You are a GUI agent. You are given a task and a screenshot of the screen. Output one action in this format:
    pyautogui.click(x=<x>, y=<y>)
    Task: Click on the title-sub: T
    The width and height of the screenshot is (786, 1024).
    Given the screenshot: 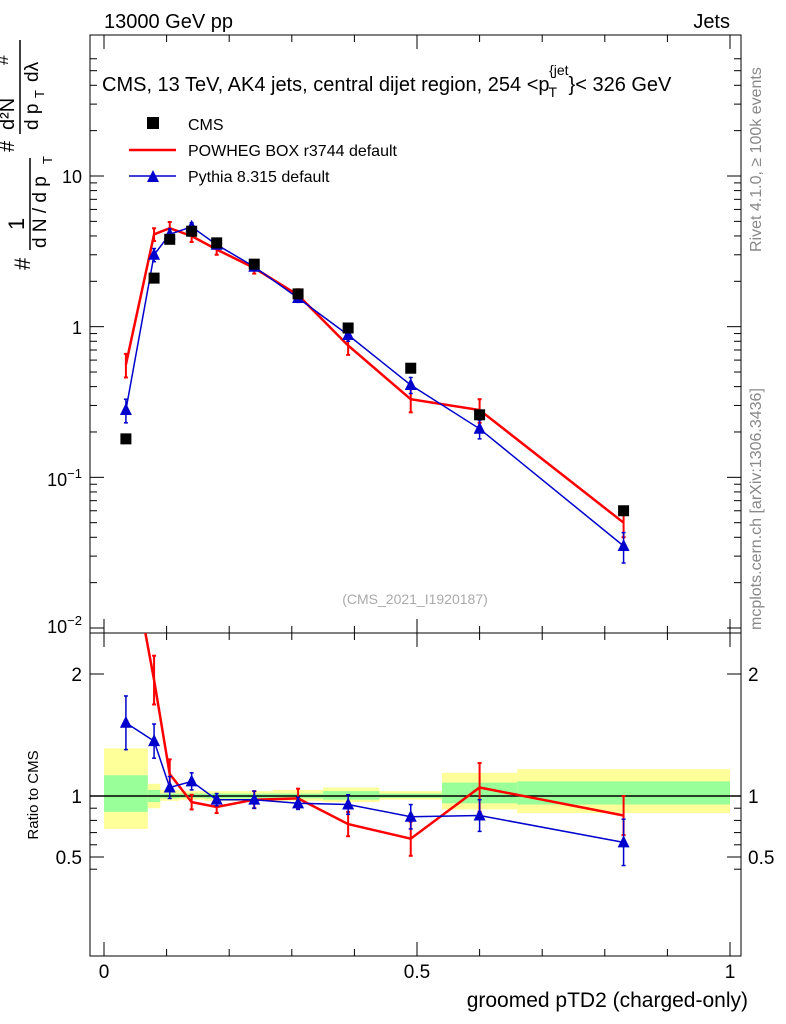 What is the action you would take?
    pyautogui.click(x=553, y=92)
    